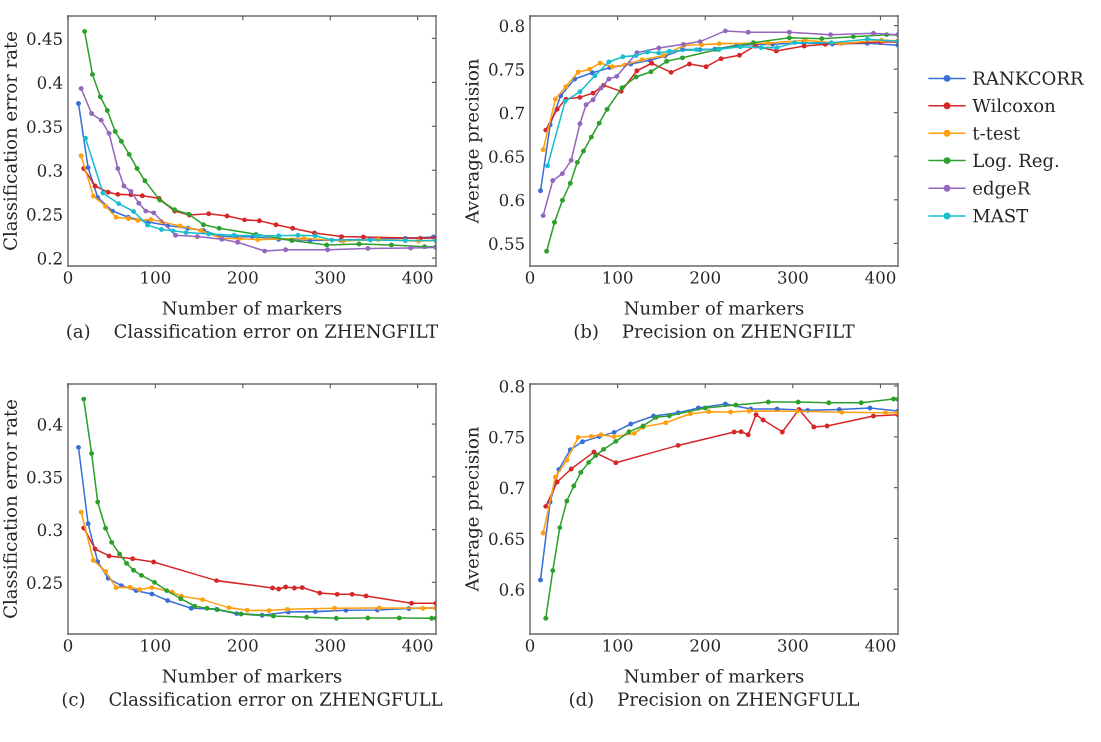 This screenshot has height=742, width=1101. What do you see at coordinates (714, 700) in the screenshot?
I see `text: (d) Precision on ZHENGFULL` at bounding box center [714, 700].